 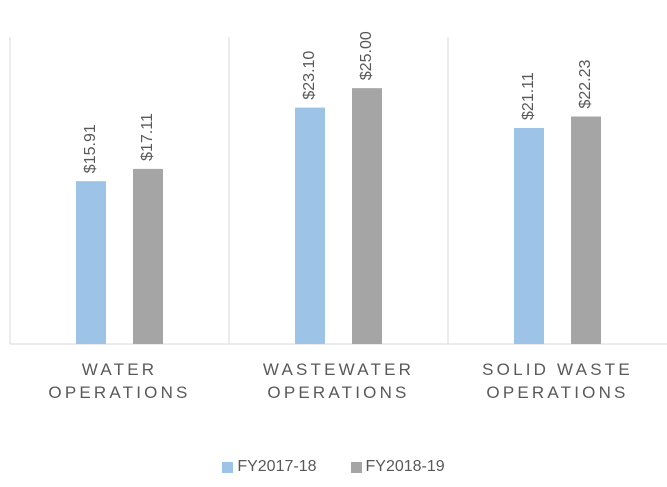 I want to click on x-tick-label: WATER OPERATIONS, so click(x=119, y=381).